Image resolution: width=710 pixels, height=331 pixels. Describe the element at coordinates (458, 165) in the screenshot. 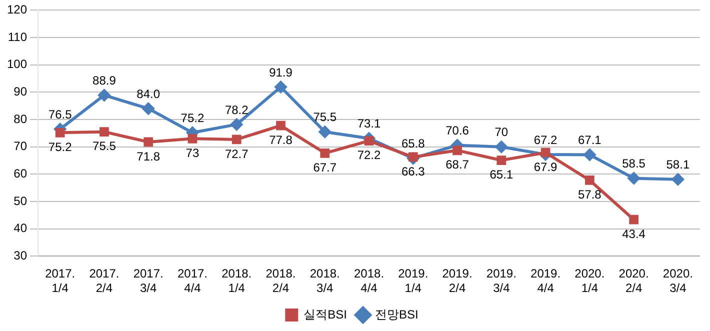

I see `data-label: 68.7` at that location.